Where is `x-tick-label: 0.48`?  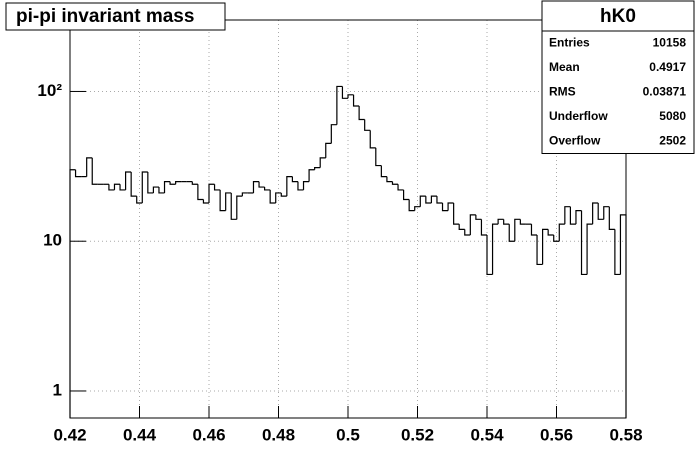 x-tick-label: 0.48 is located at coordinates (278, 434).